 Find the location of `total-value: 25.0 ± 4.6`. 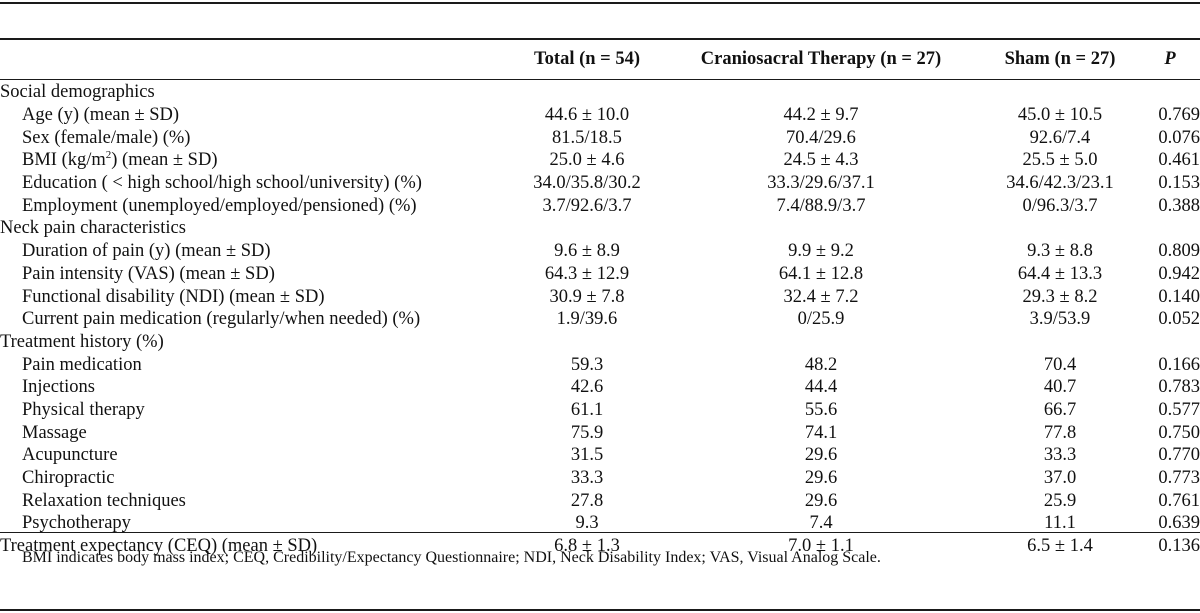

total-value: 25.0 ± 4.6 is located at coordinates (587, 160).